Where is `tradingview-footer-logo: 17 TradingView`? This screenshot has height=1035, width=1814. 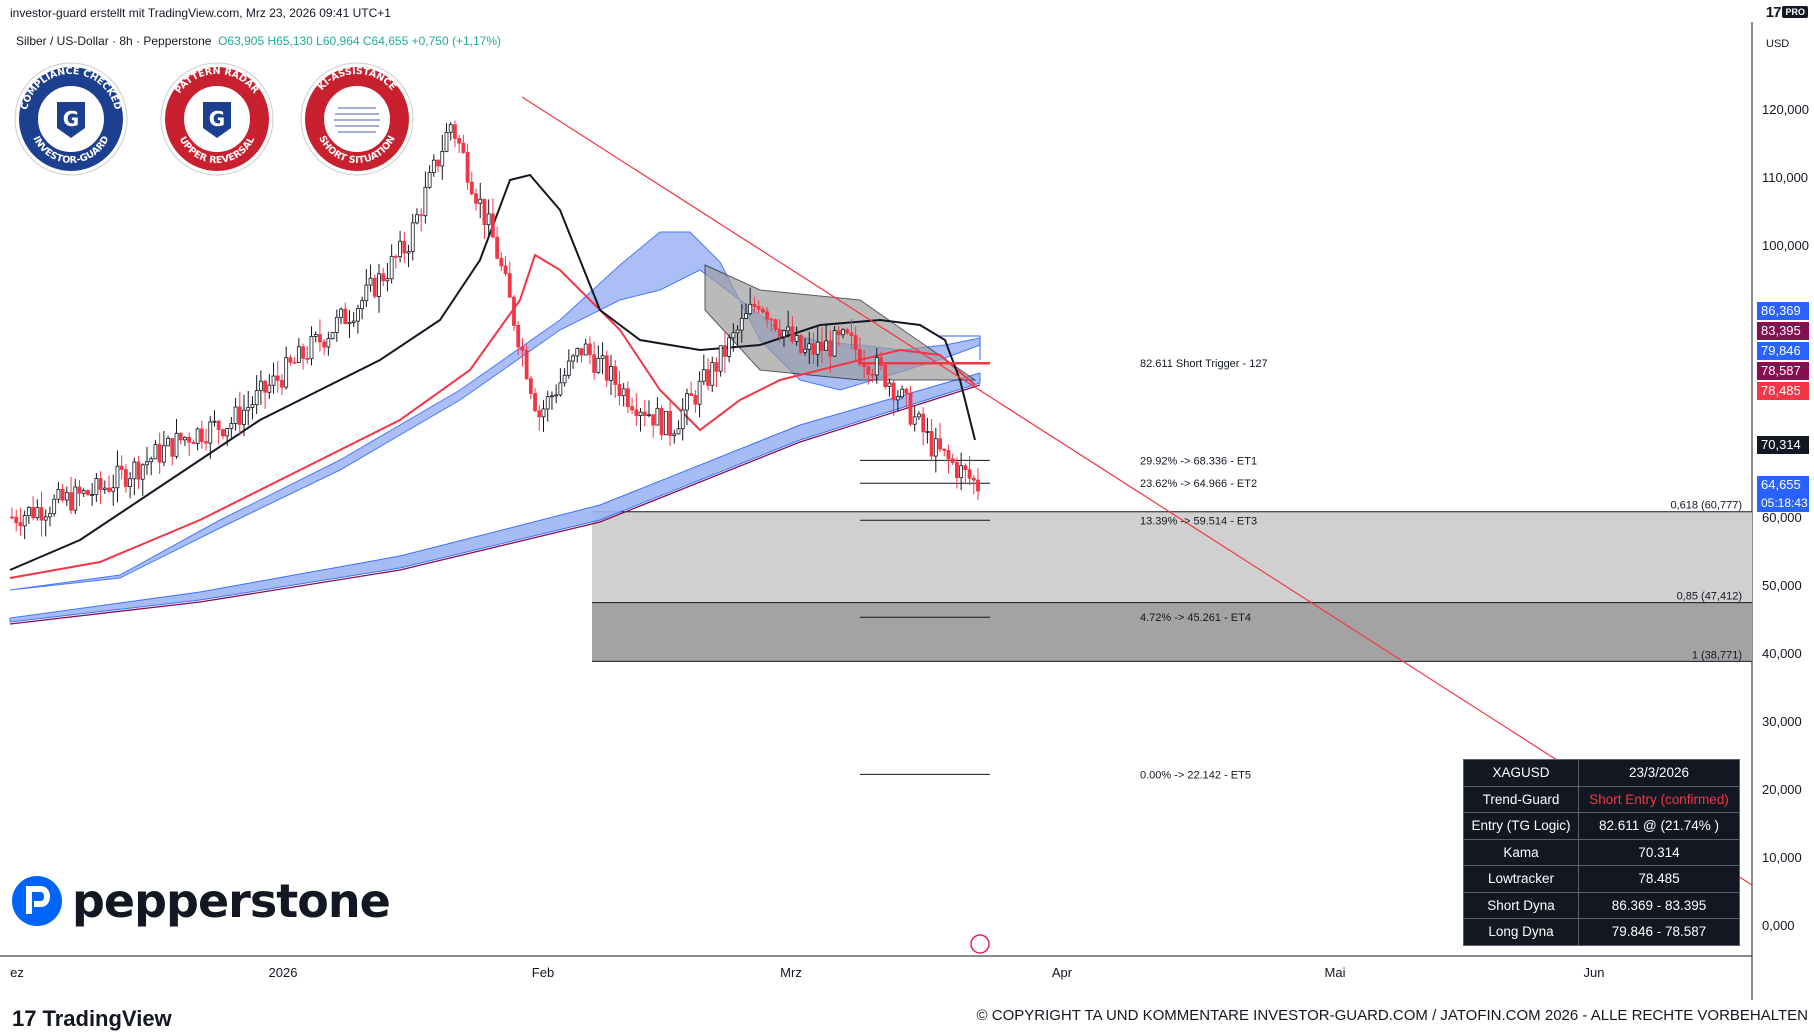 tradingview-footer-logo: 17 TradingView is located at coordinates (92, 1019).